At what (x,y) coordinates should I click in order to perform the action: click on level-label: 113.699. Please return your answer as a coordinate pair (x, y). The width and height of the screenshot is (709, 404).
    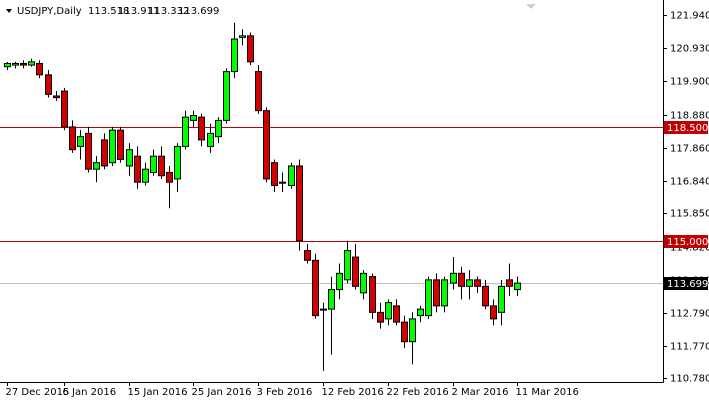
    Looking at the image, I should click on (687, 284).